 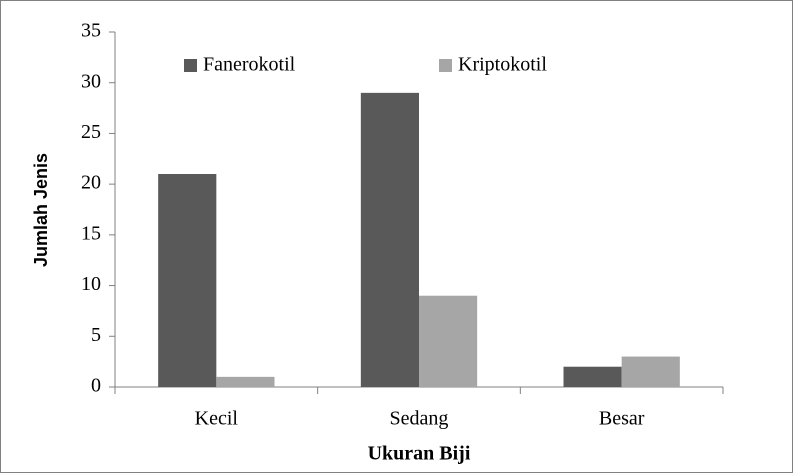 What do you see at coordinates (91, 233) in the screenshot?
I see `y-tick-label: 15` at bounding box center [91, 233].